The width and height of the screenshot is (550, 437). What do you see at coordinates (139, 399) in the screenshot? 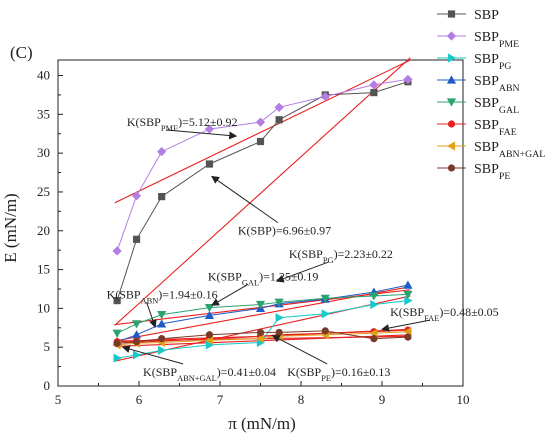
I see `x-tick-label: 6` at bounding box center [139, 399].